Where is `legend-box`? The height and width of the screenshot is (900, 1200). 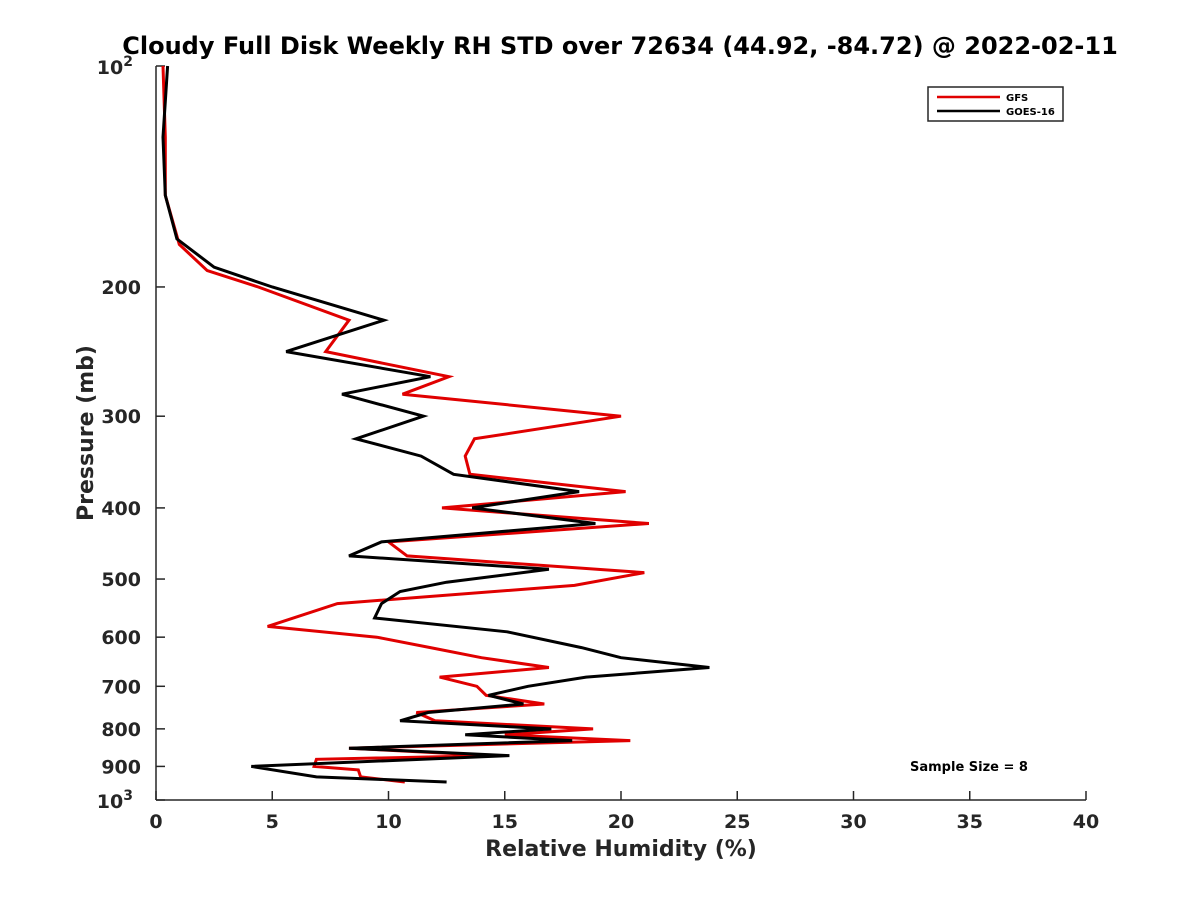
legend-box is located at coordinates (995, 104).